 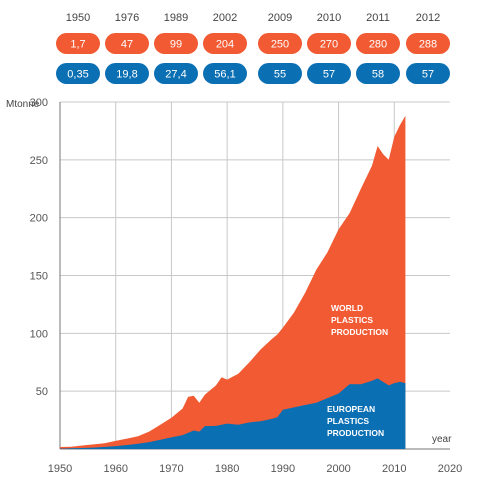 I want to click on world-pill-value: 270, so click(x=329, y=45).